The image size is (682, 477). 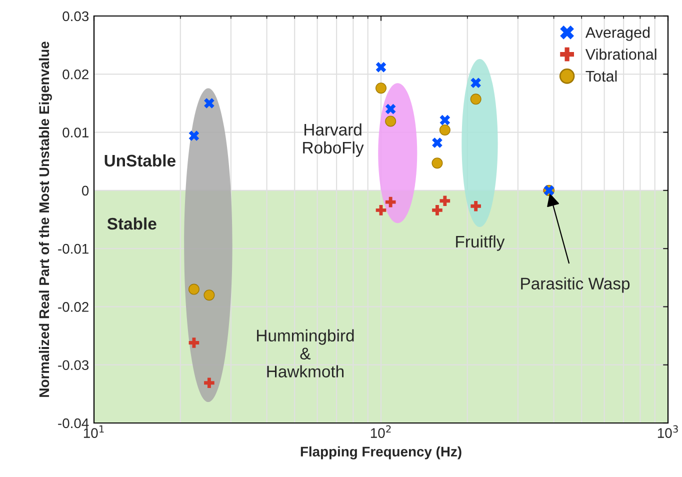 What do you see at coordinates (575, 285) in the screenshot?
I see `annotation: Parasitic Wasp` at bounding box center [575, 285].